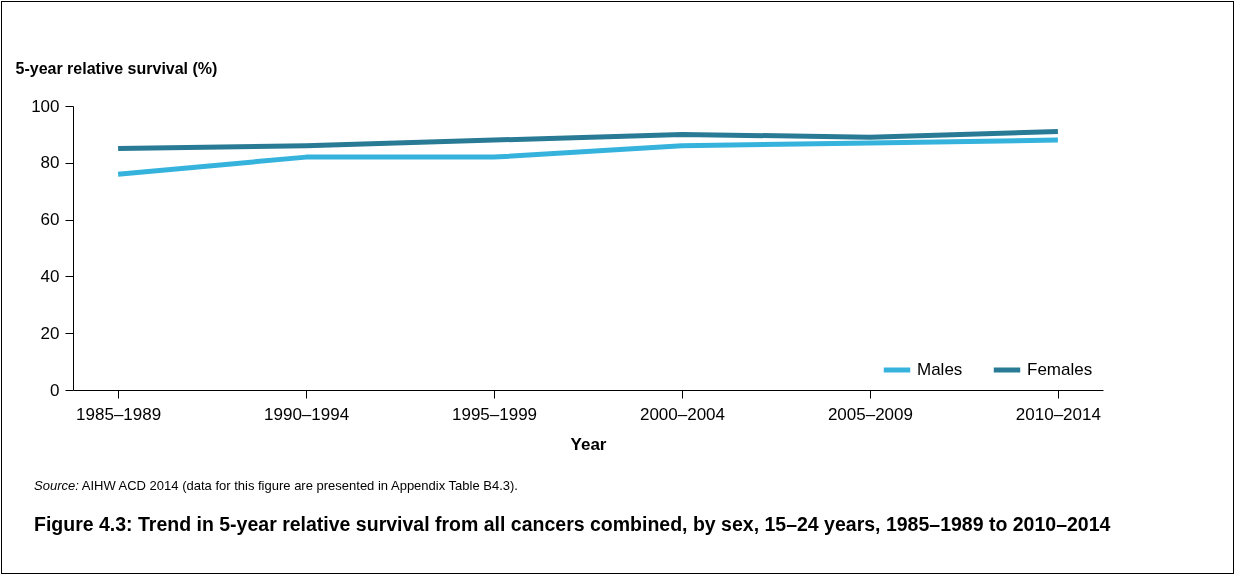  Describe the element at coordinates (588, 444) in the screenshot. I see `x-axis-title: Year` at that location.